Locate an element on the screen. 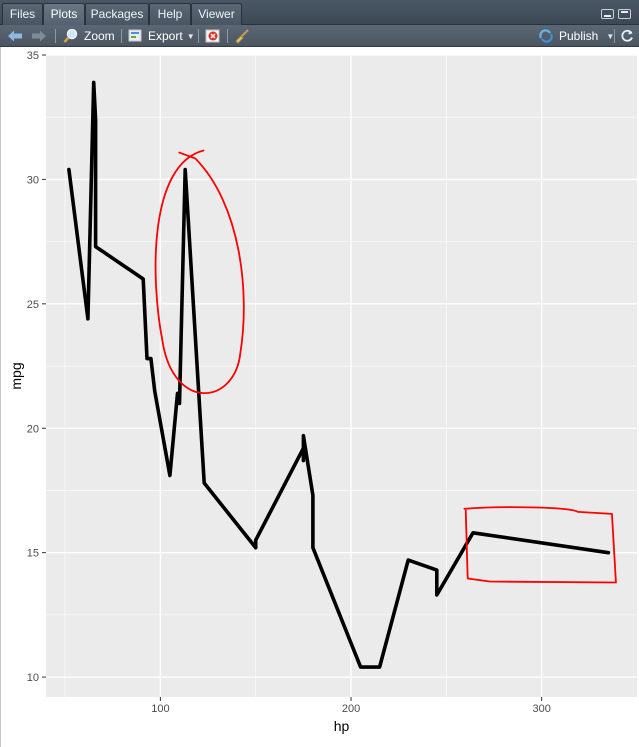 Image resolution: width=639 pixels, height=747 pixels. minimize-pane-icon is located at coordinates (607, 14).